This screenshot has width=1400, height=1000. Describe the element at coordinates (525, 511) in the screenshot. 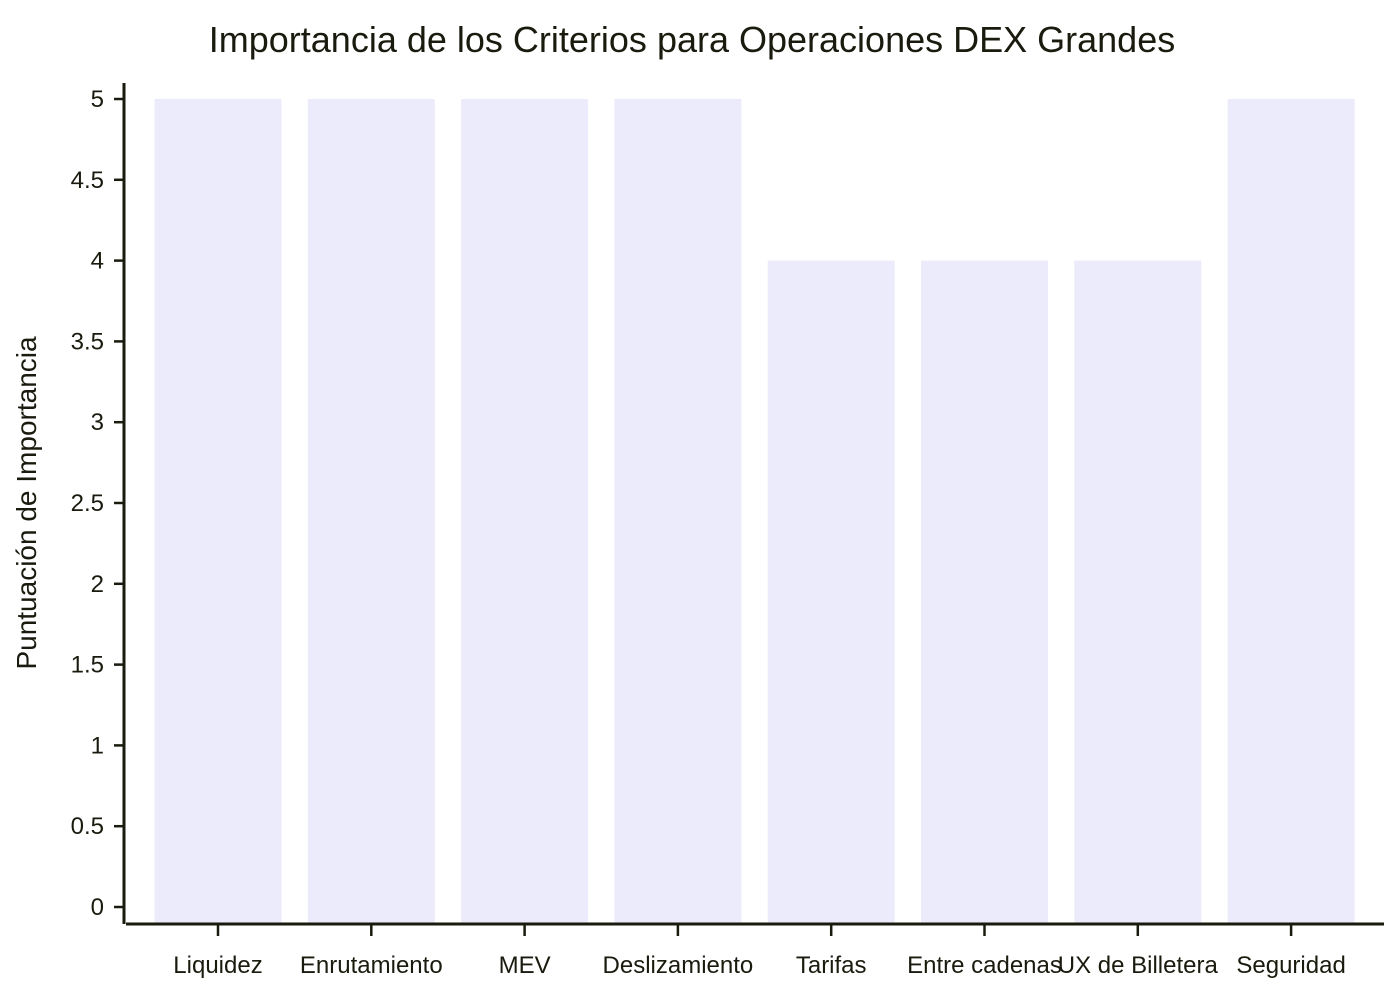

I see `bar-mev` at that location.